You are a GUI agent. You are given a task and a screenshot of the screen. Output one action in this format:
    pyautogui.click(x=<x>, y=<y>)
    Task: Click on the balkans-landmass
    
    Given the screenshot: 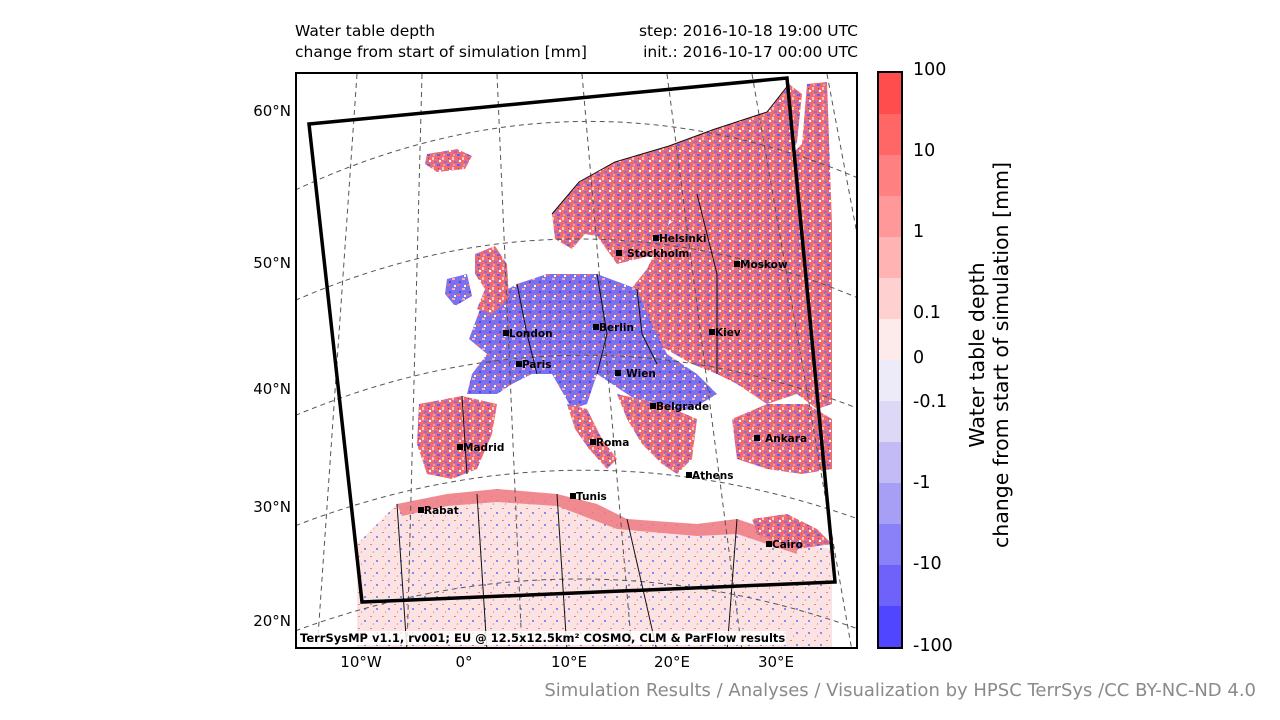 What is the action you would take?
    pyautogui.click(x=657, y=434)
    